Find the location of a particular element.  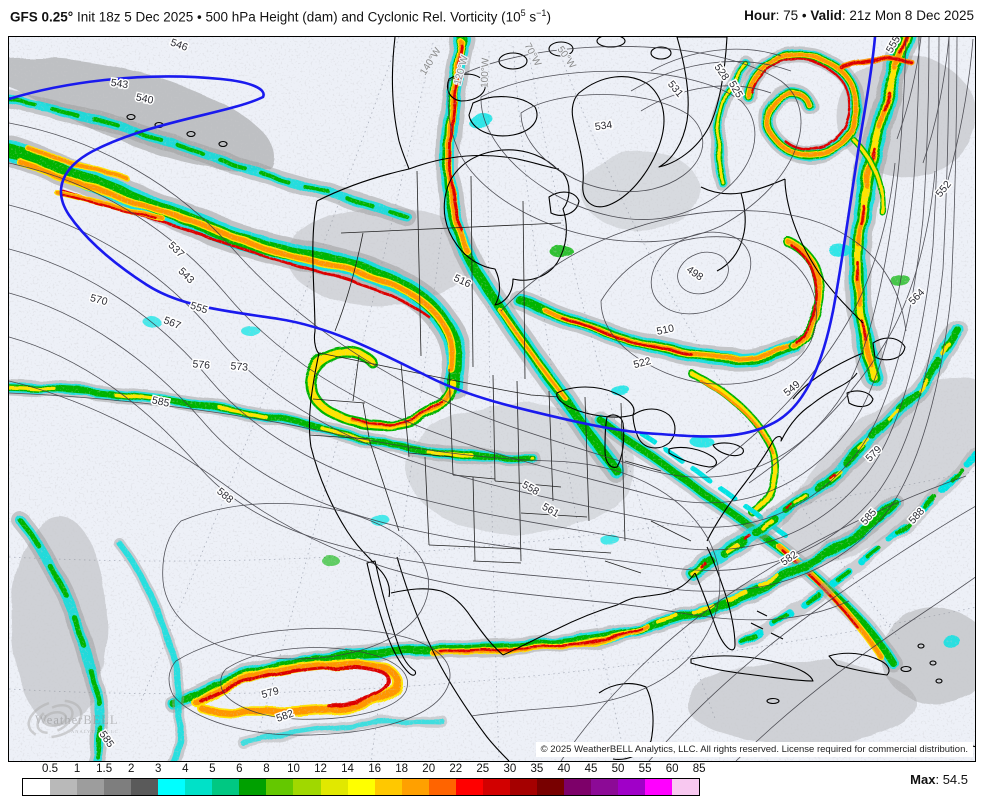

colorbar-tick-label: 16 is located at coordinates (375, 769).